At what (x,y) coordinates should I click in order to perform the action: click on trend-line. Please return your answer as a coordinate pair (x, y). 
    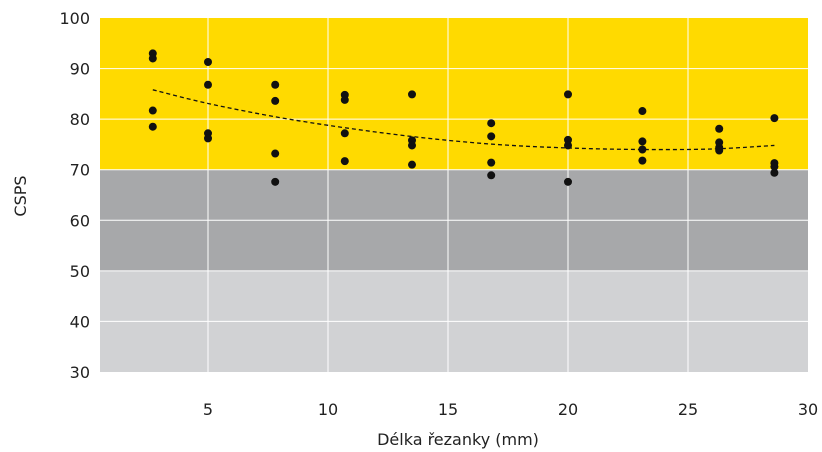
    Looking at the image, I should click on (463, 120).